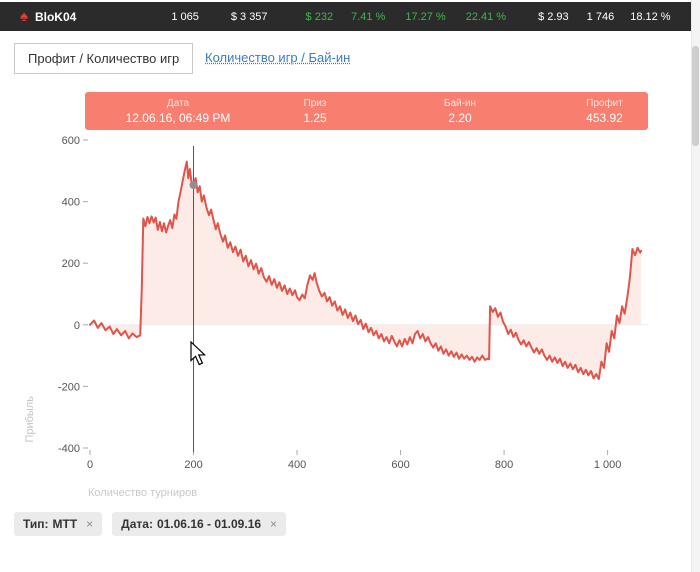 This screenshot has width=700, height=572. I want to click on player-name: BloK04, so click(55, 16).